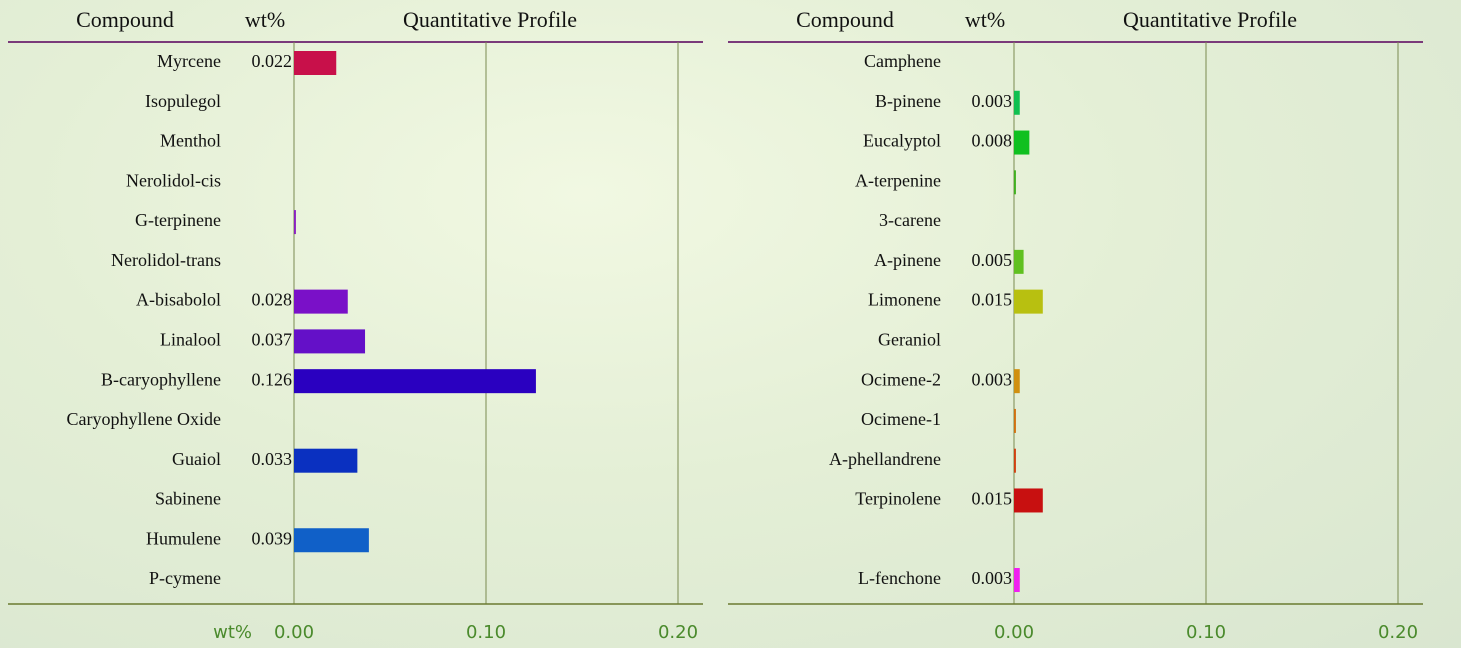  What do you see at coordinates (992, 141) in the screenshot?
I see `value-label: 0.008` at bounding box center [992, 141].